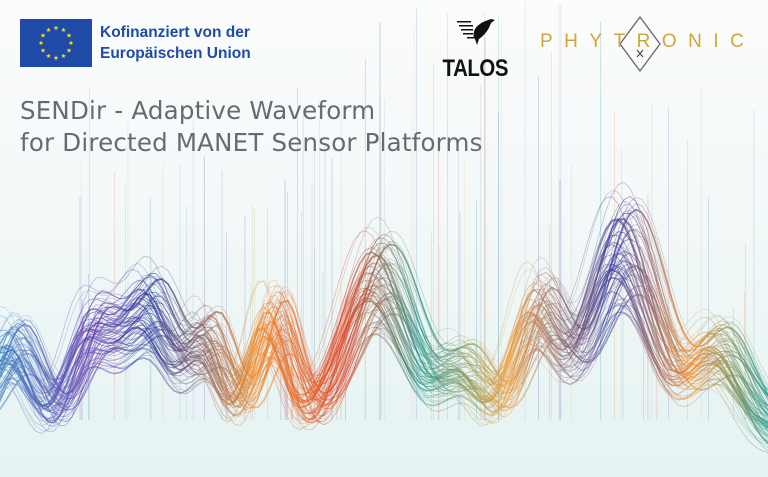  What do you see at coordinates (251, 142) in the screenshot?
I see `title-line2: for Directed MANET Sensor Platforms` at bounding box center [251, 142].